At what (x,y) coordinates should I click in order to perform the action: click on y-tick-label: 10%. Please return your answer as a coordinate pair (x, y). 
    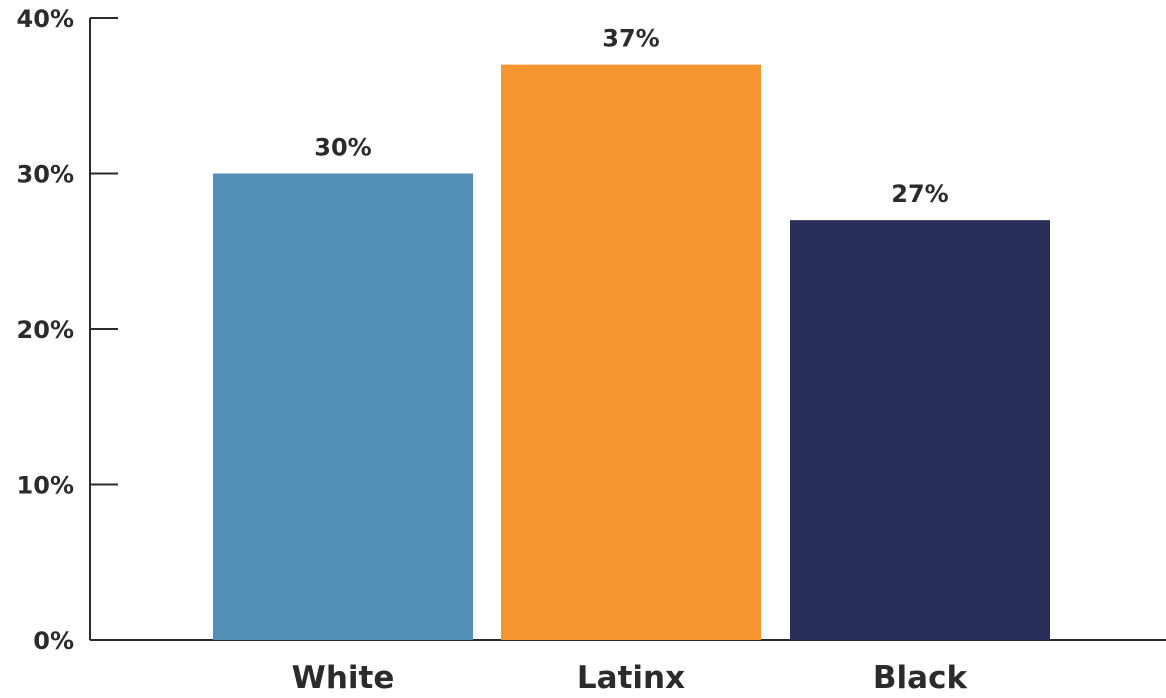
    Looking at the image, I should click on (45, 486).